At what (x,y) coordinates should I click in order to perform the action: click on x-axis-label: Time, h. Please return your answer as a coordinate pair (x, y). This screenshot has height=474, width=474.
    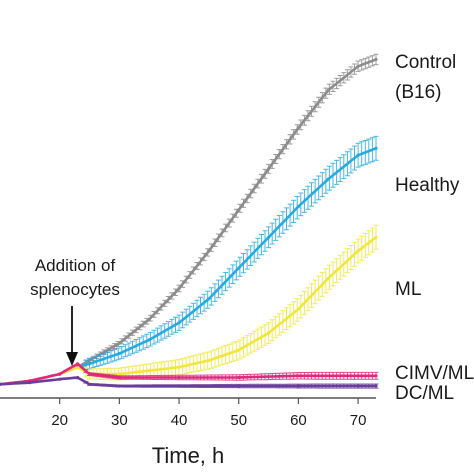
    Looking at the image, I should click on (188, 455).